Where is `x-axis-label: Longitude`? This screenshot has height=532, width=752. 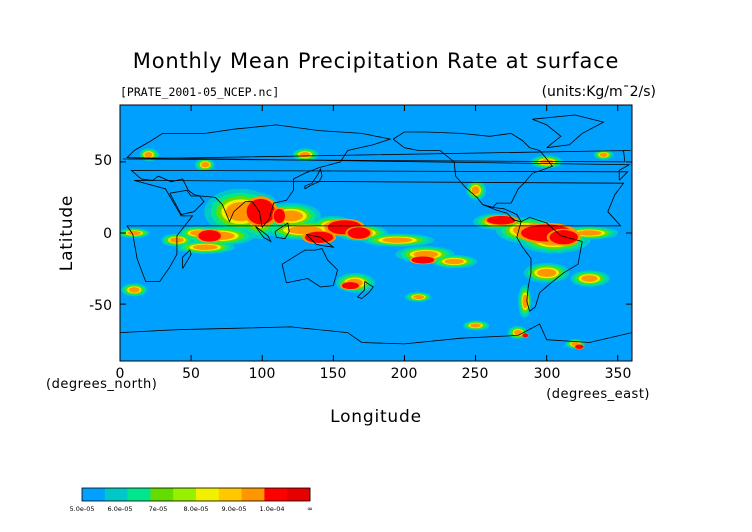
x-axis-label: Longitude is located at coordinates (376, 417).